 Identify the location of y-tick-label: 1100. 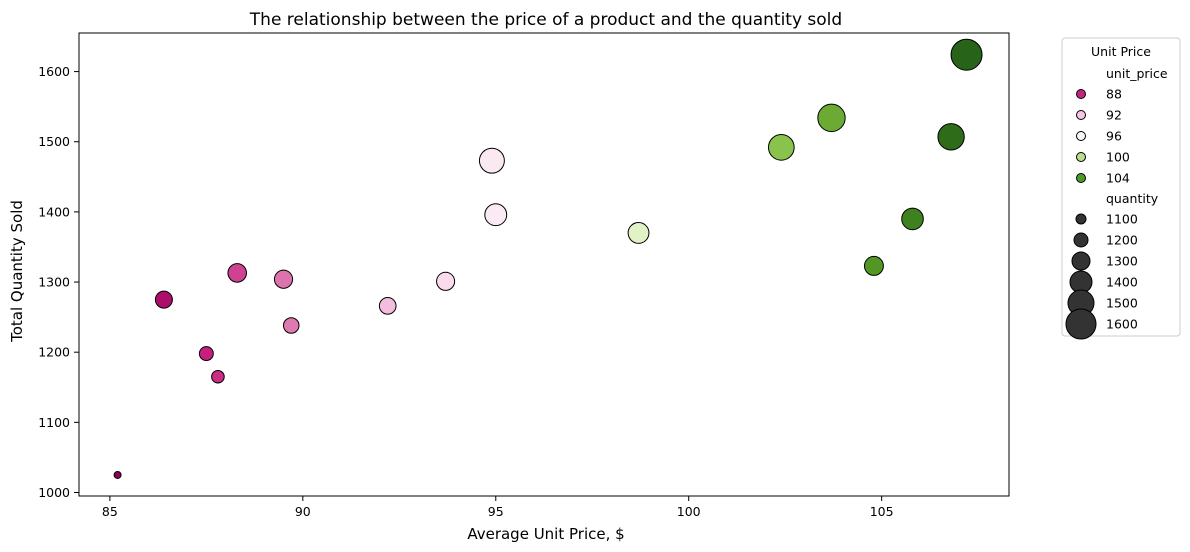
(54, 422).